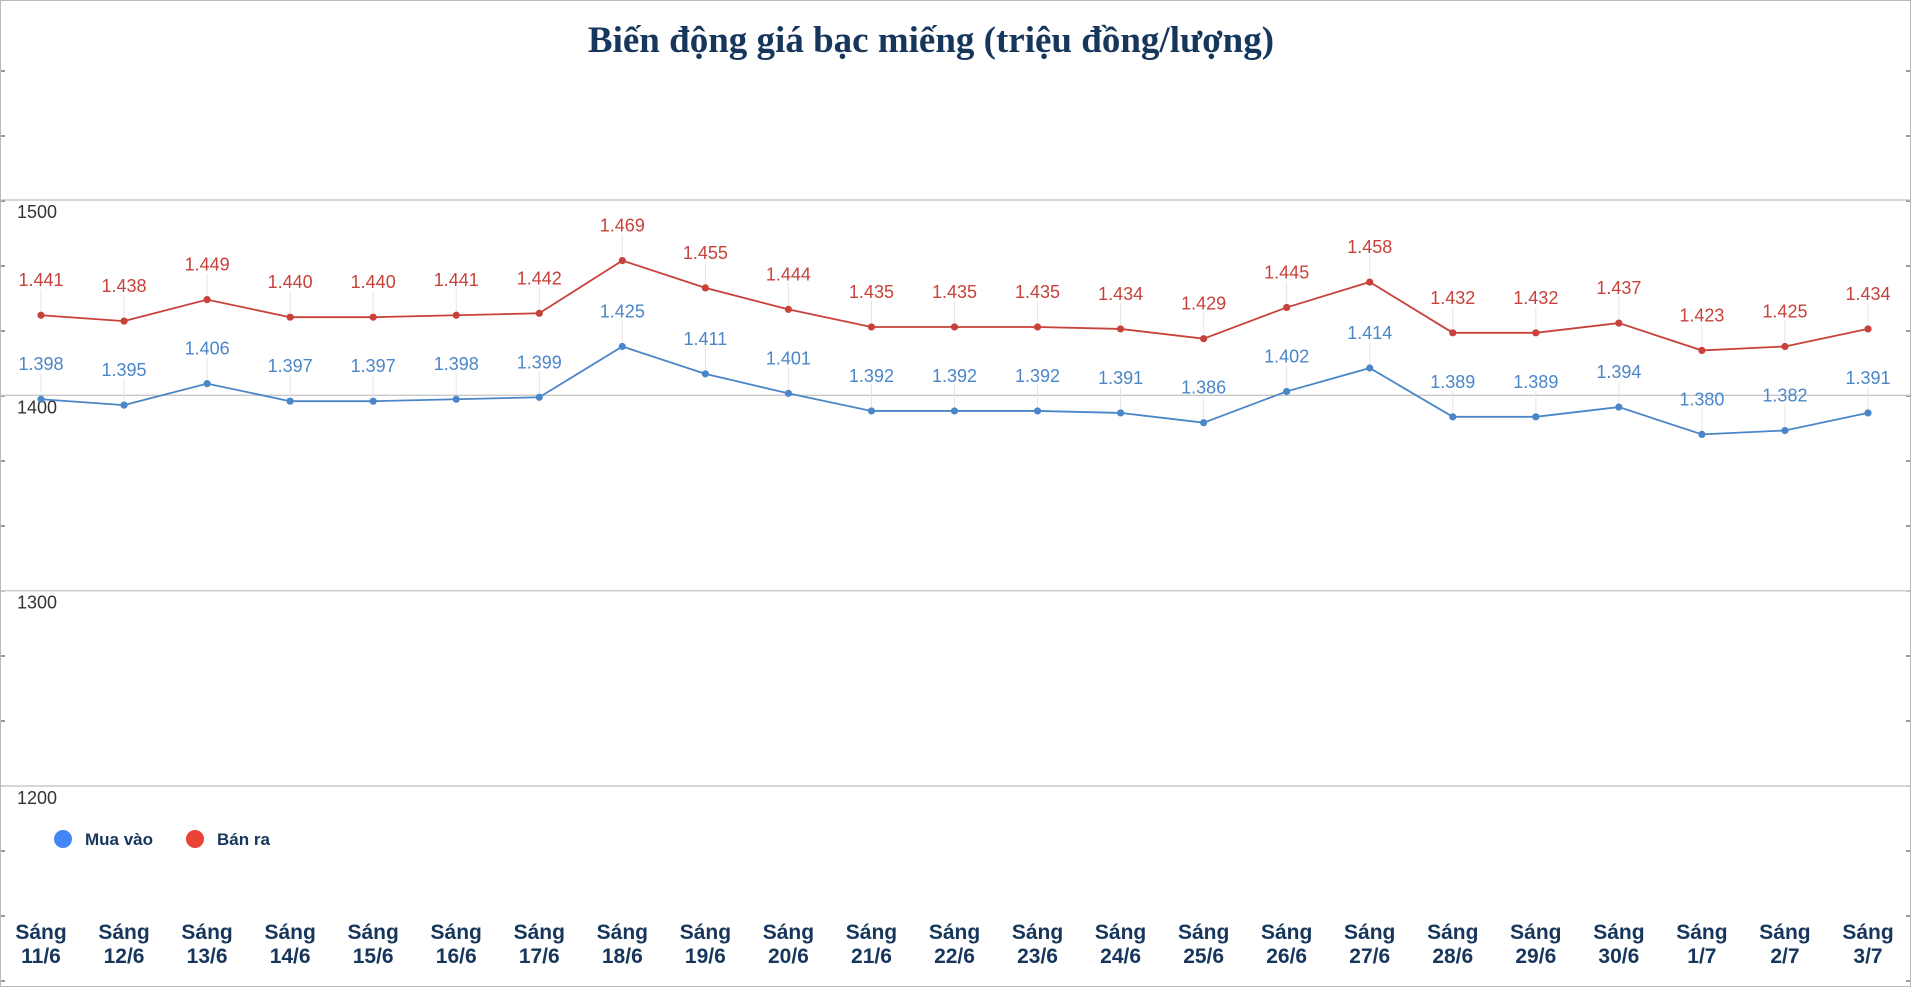 The height and width of the screenshot is (989, 1911). I want to click on data-label-ban-ra: 1.438, so click(124, 286).